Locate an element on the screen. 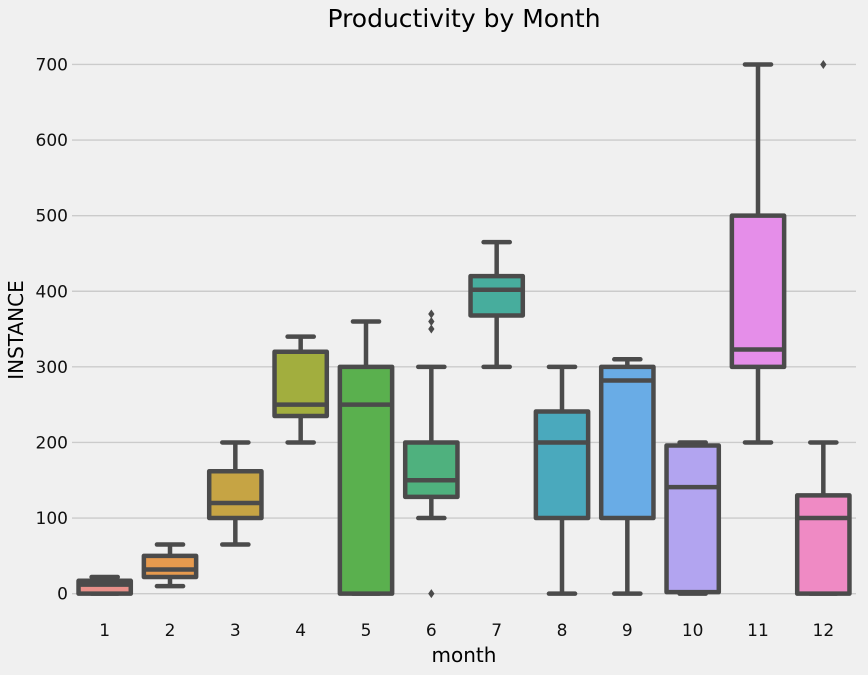 The width and height of the screenshot is (868, 675). y-tick-label-700: 700 is located at coordinates (52, 65).